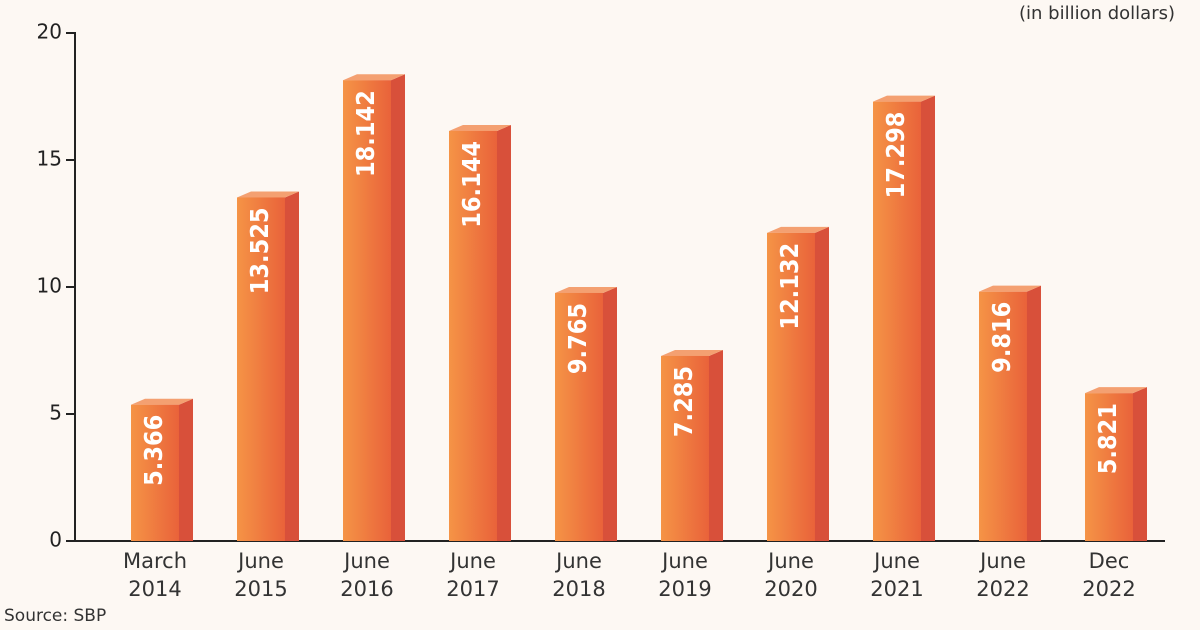 This screenshot has height=630, width=1200. Describe the element at coordinates (1108, 575) in the screenshot. I see `x-tick-label: Dec 2022` at that location.